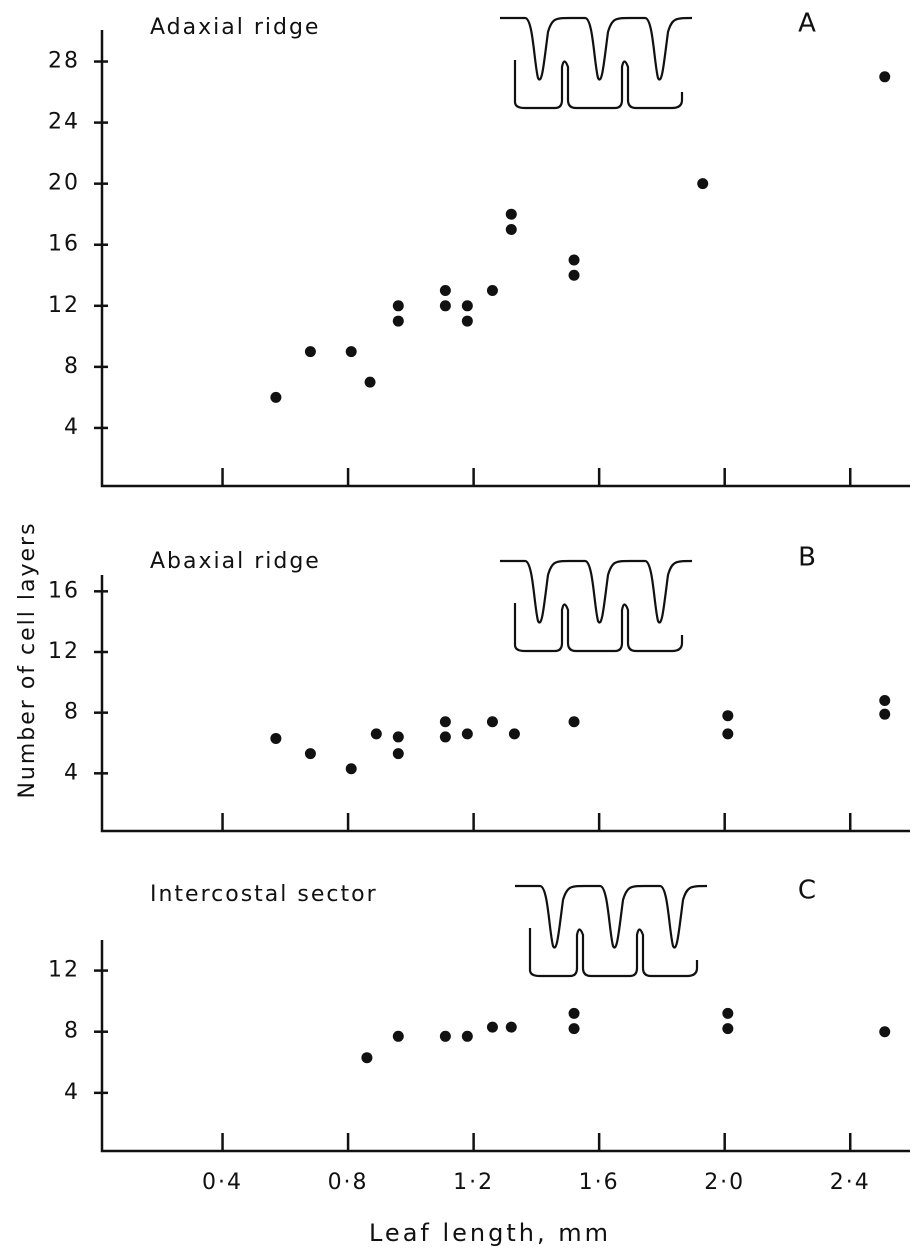  I want to click on panel-title: Abaxial ridge, so click(235, 561).